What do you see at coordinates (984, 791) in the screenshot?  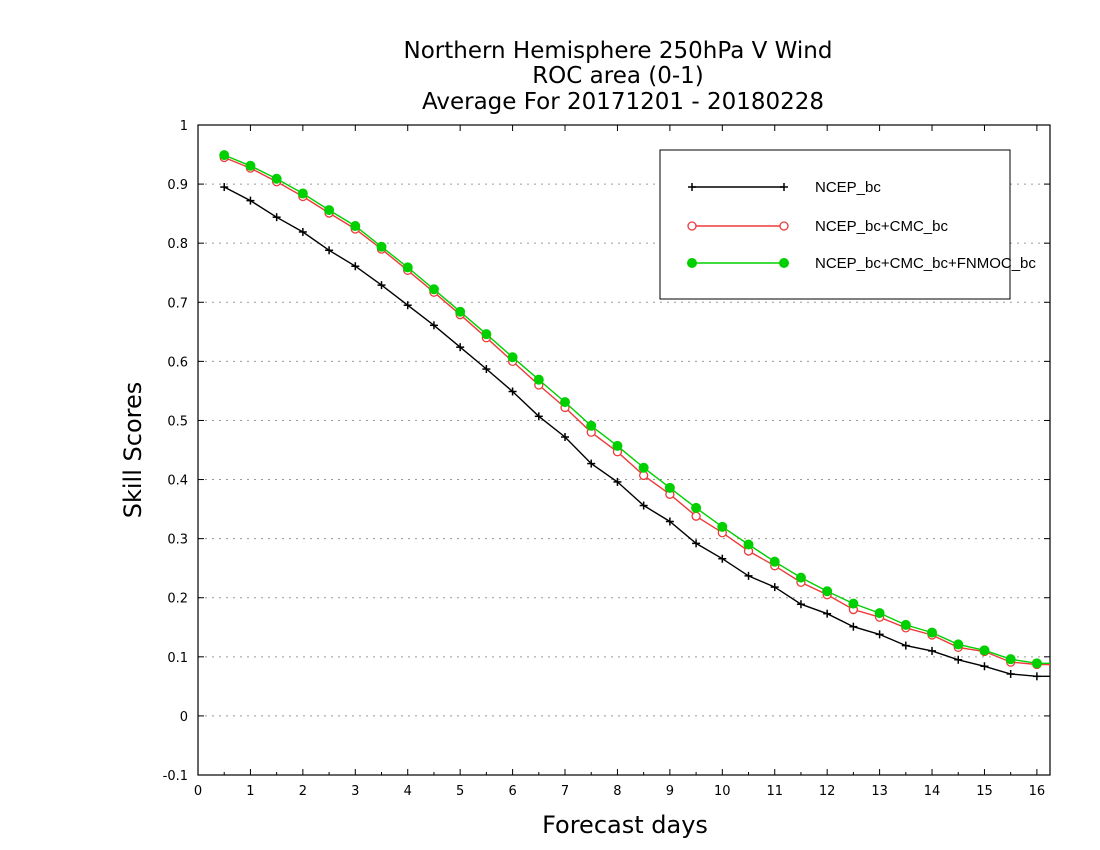 I see `x-tick-label: 15` at bounding box center [984, 791].